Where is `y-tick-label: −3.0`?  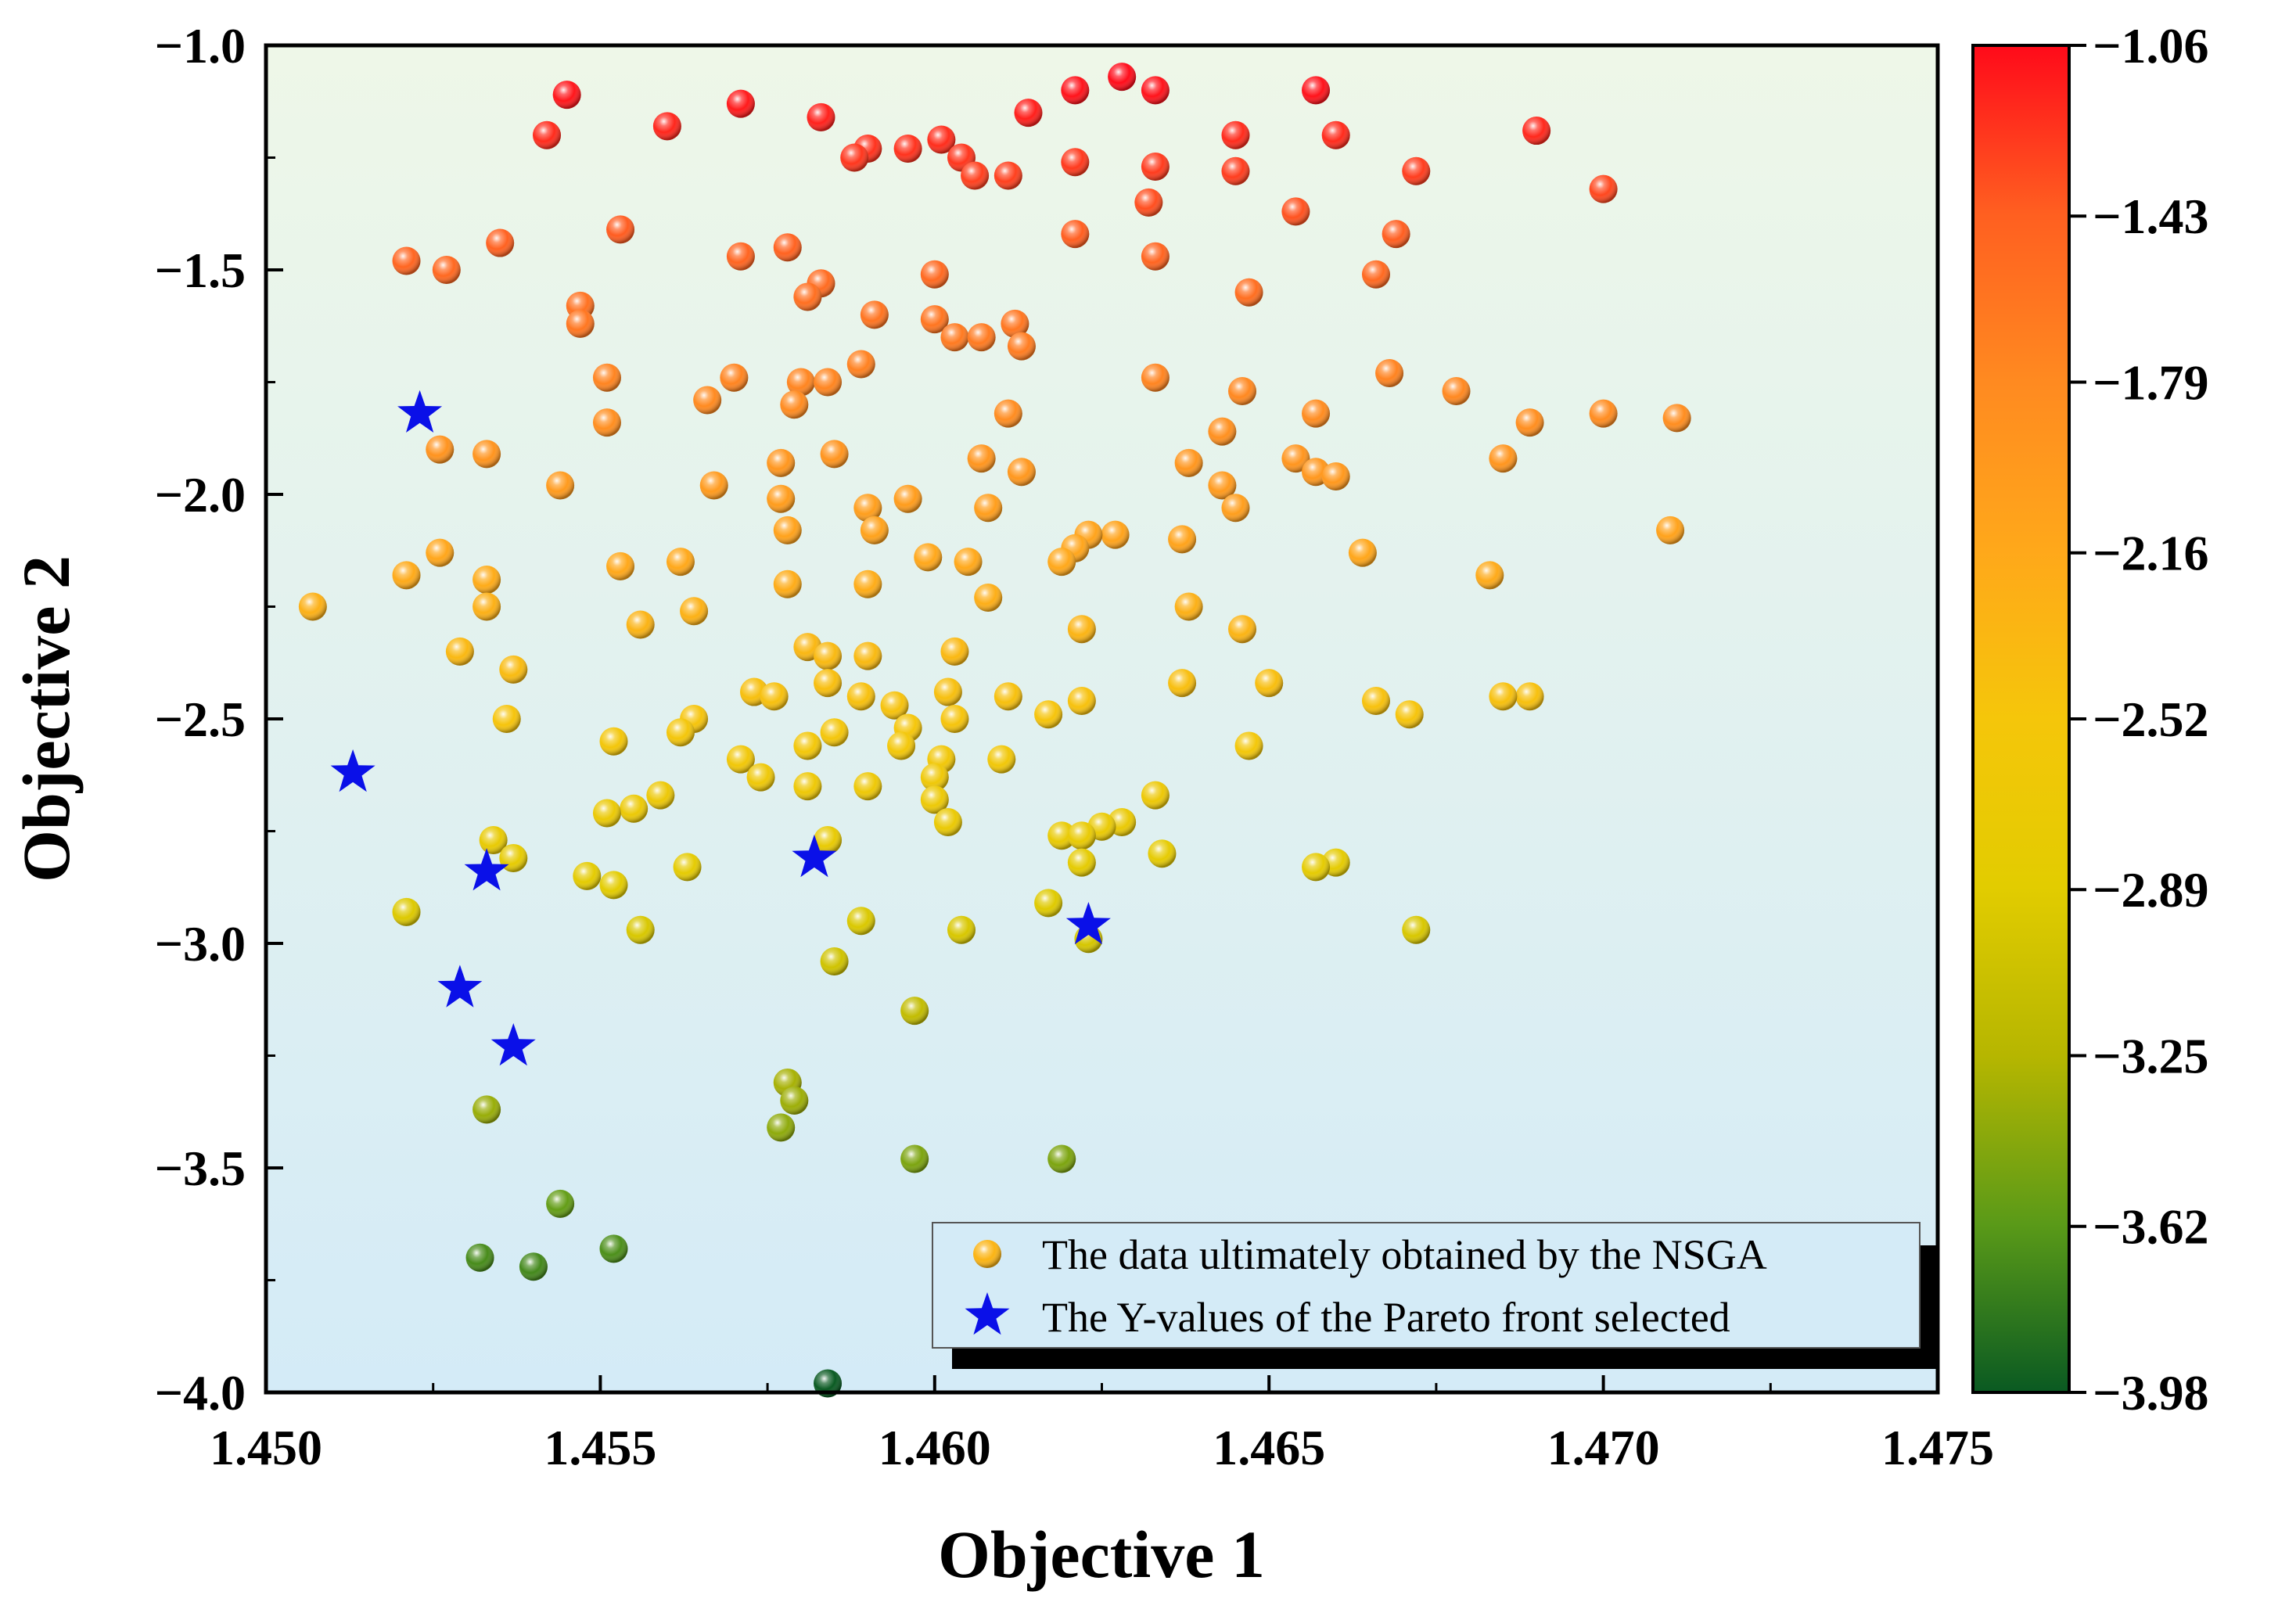
y-tick-label: −3.0 is located at coordinates (201, 944).